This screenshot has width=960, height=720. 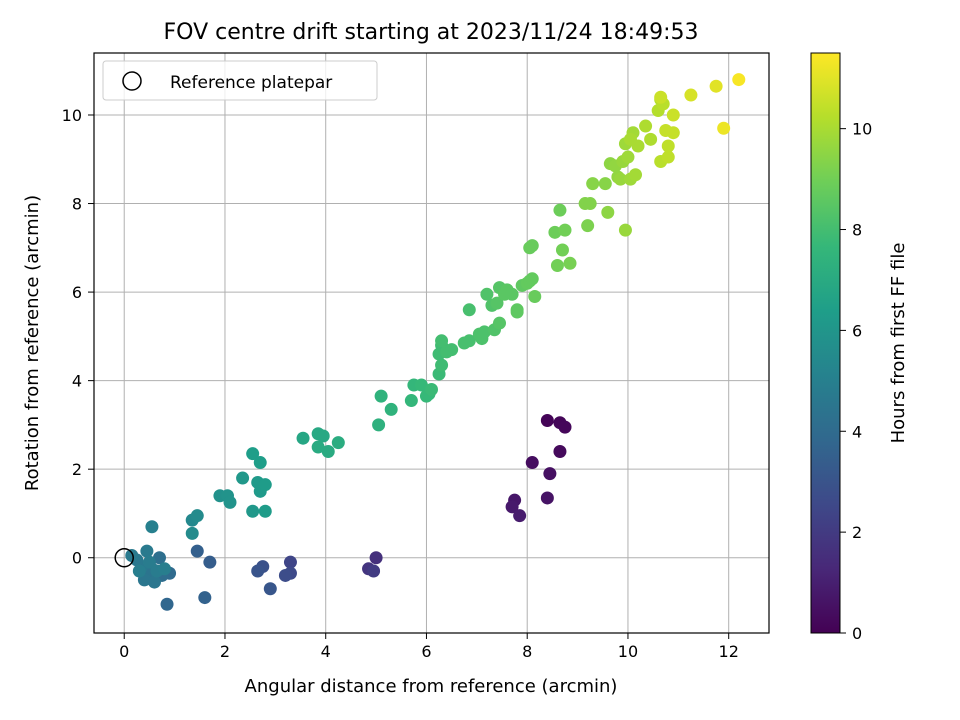 I want to click on y-tick-label: 10, so click(x=72, y=115).